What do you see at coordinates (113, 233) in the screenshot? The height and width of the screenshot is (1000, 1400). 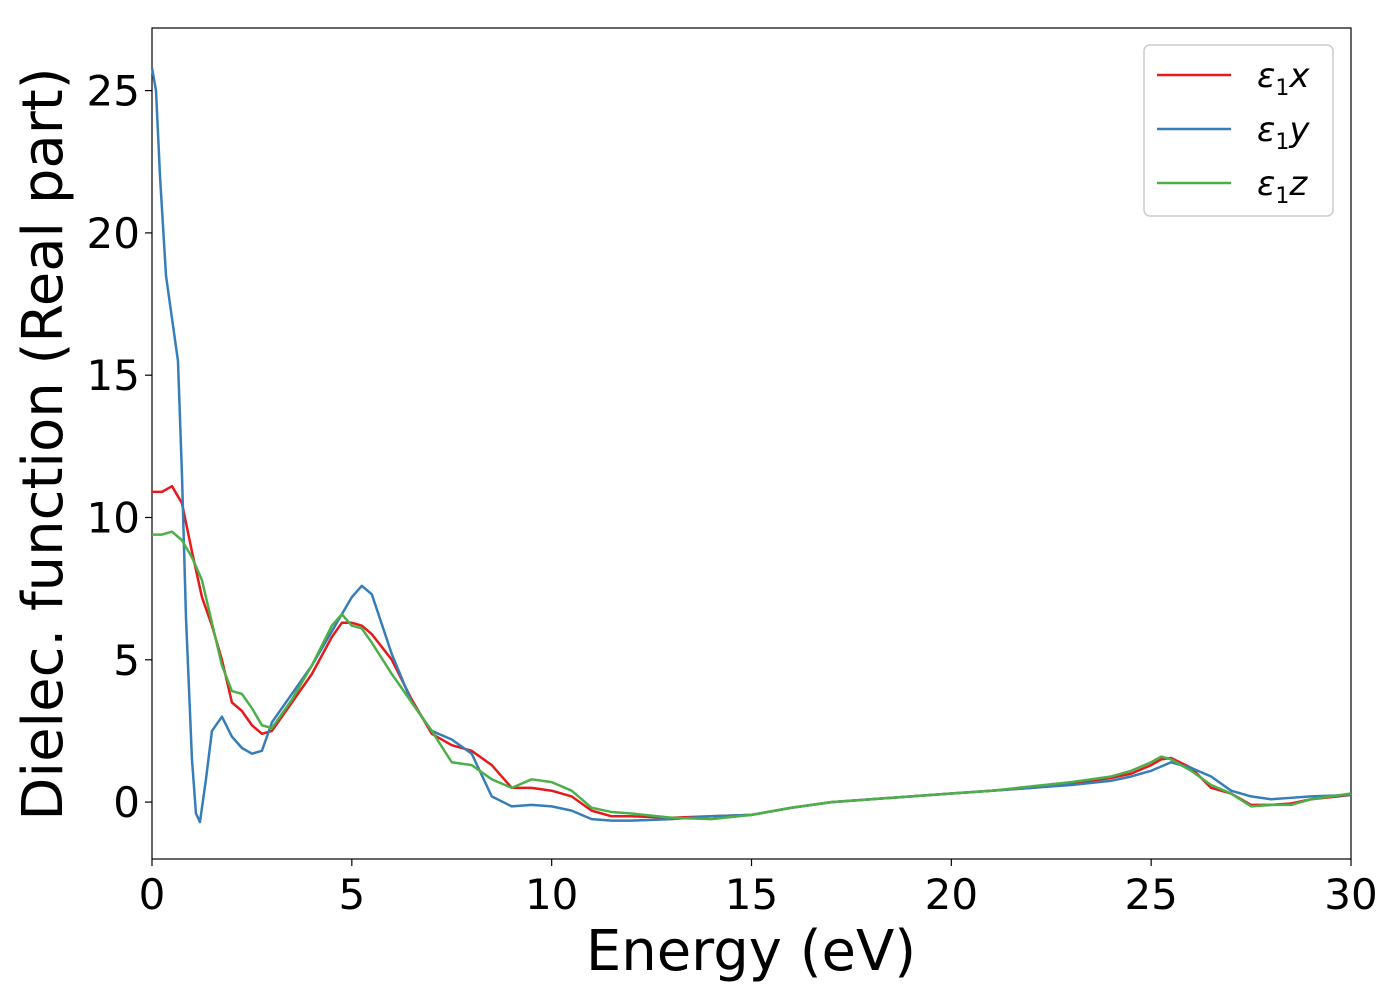 I see `y-tick-label: 20` at bounding box center [113, 233].